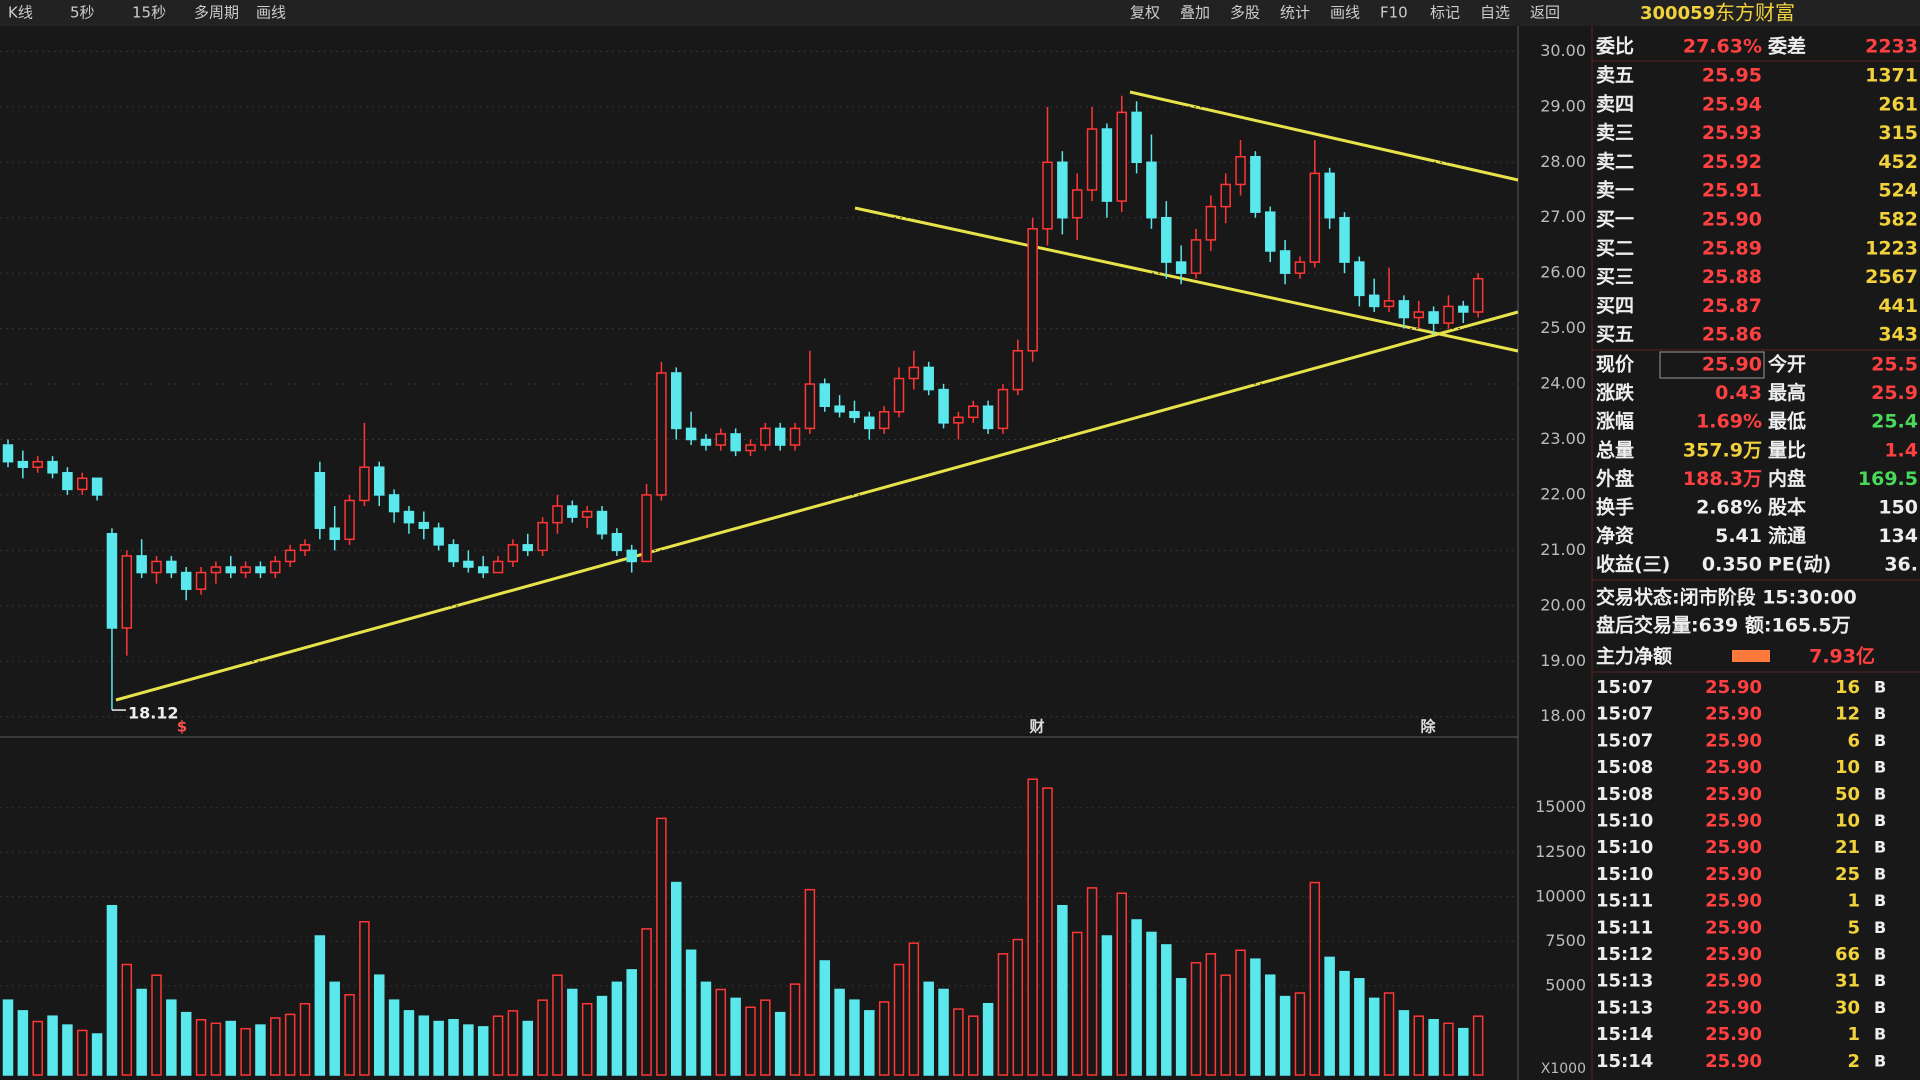 The height and width of the screenshot is (1080, 1920). Describe the element at coordinates (1732, 191) in the screenshot. I see `order-price: 25.91` at that location.